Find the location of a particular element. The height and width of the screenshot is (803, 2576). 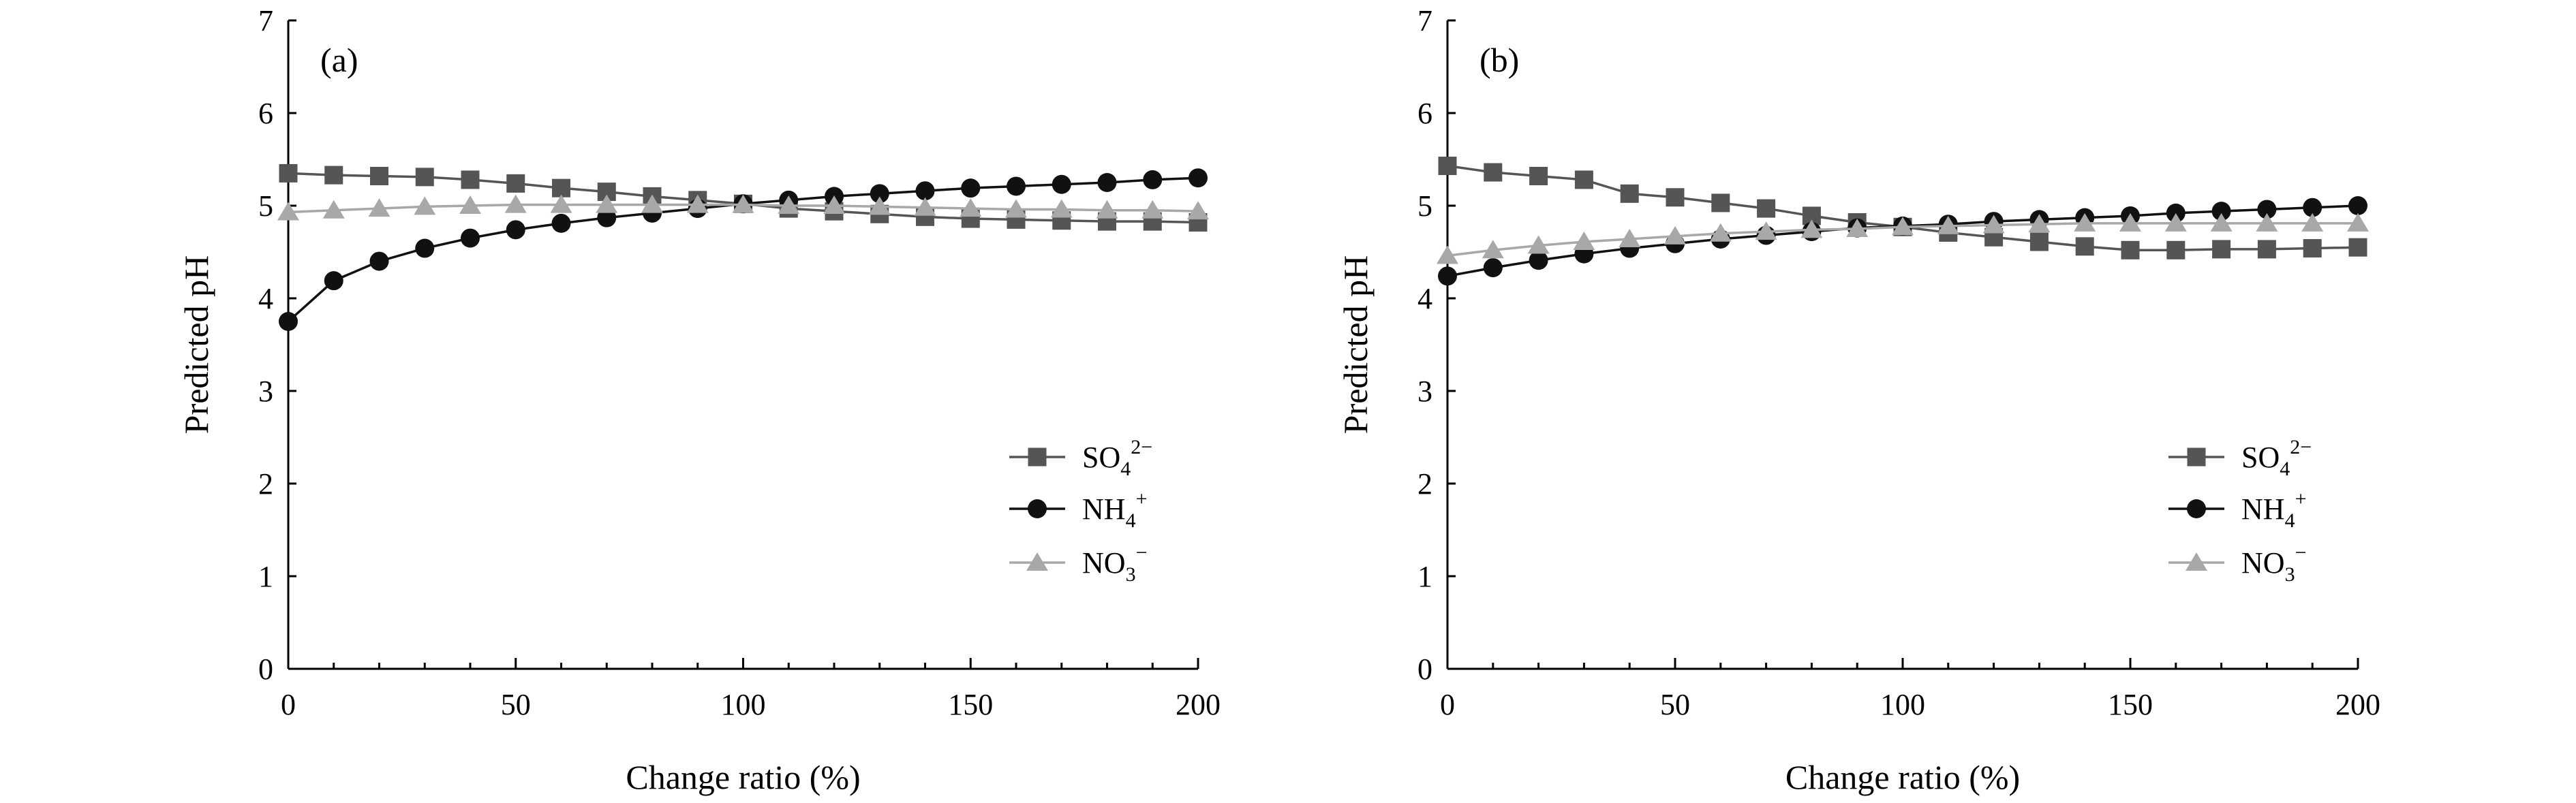

legend-label: NO3− is located at coordinates (1114, 564).